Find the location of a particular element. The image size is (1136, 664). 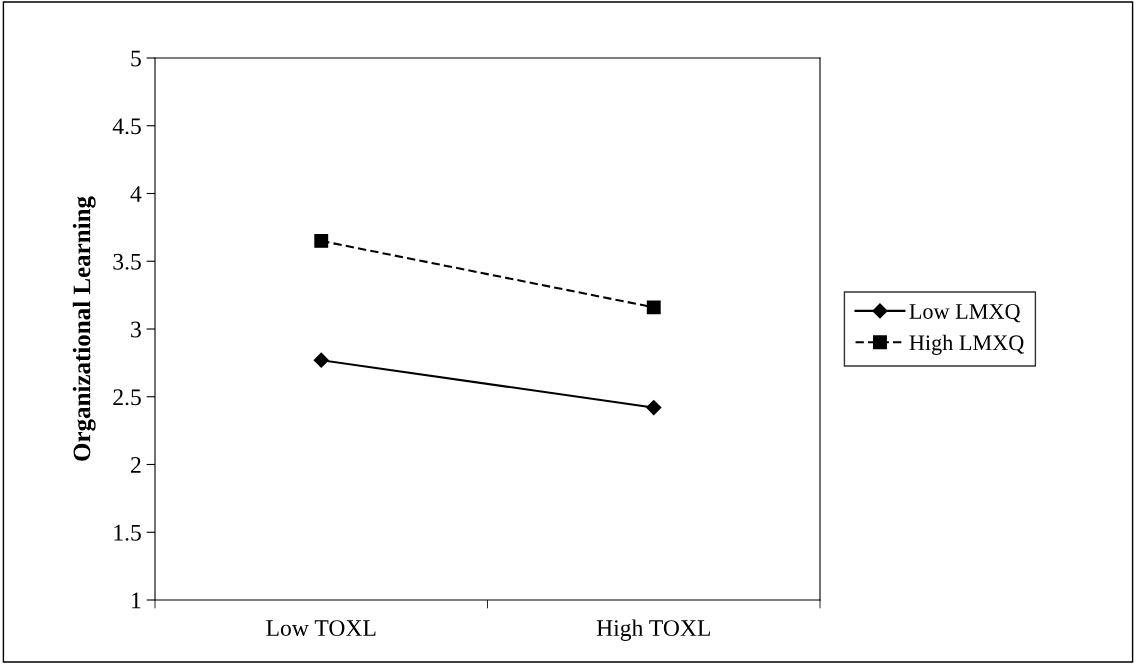

y-axis-title: Organizational Learning is located at coordinates (84, 328).